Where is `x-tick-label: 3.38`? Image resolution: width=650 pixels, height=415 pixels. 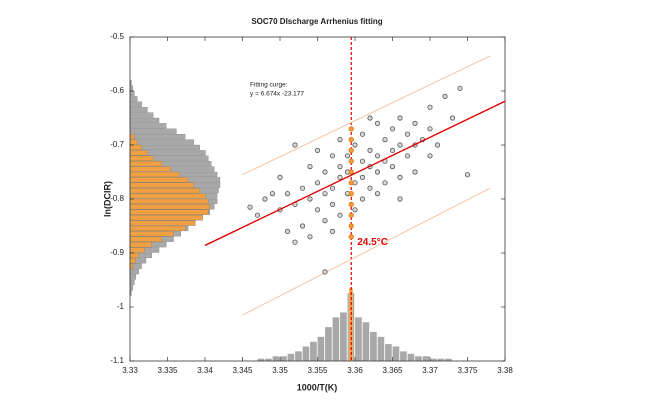
x-tick-label: 3.38 is located at coordinates (505, 370).